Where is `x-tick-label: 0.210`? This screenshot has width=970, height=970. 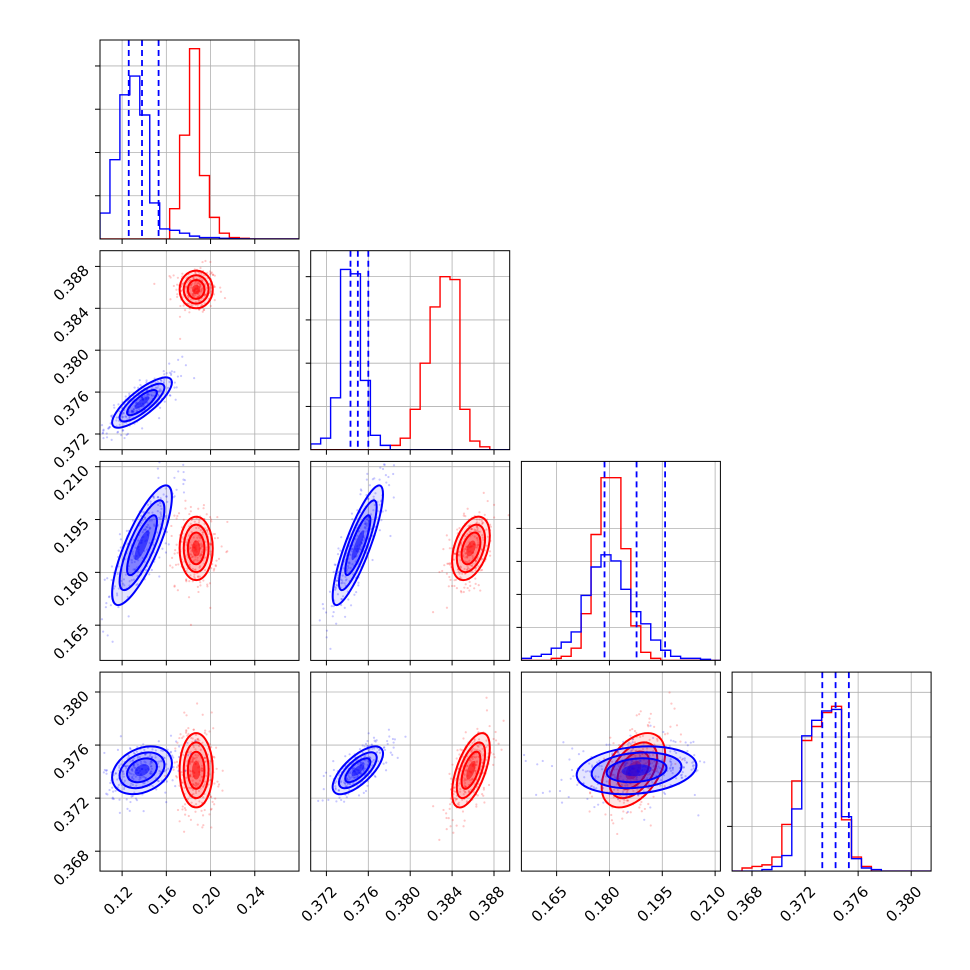
x-tick-label: 0.210 is located at coordinates (707, 904).